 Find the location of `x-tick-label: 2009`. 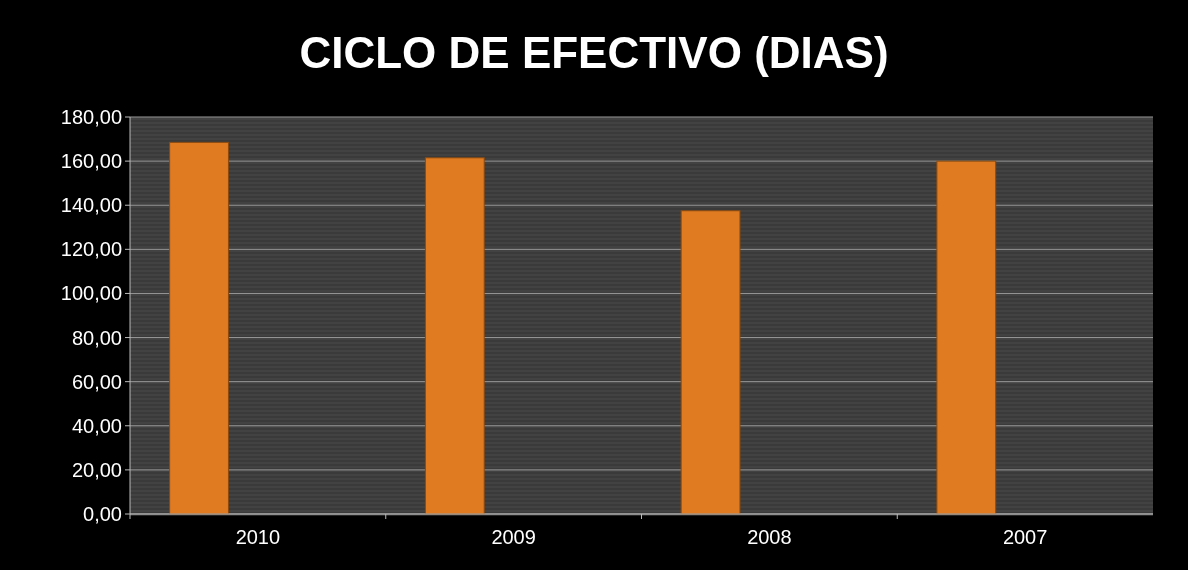

x-tick-label: 2009 is located at coordinates (513, 537).